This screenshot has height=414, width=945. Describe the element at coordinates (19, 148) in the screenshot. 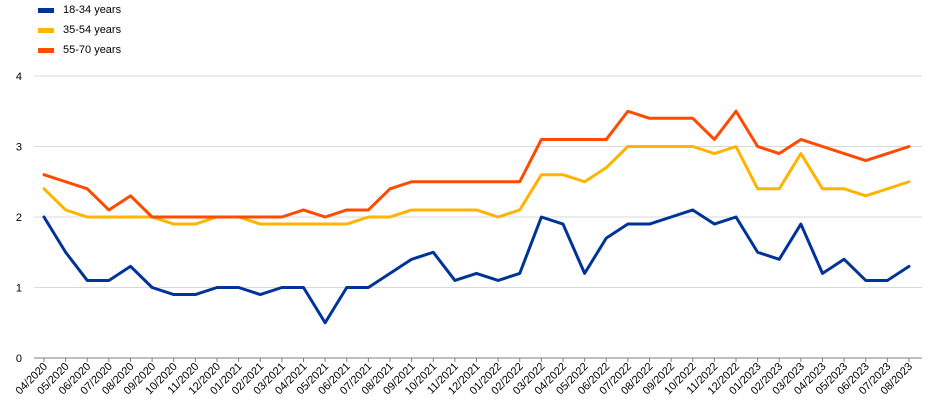

I see `y-tick-label-3: 3` at that location.